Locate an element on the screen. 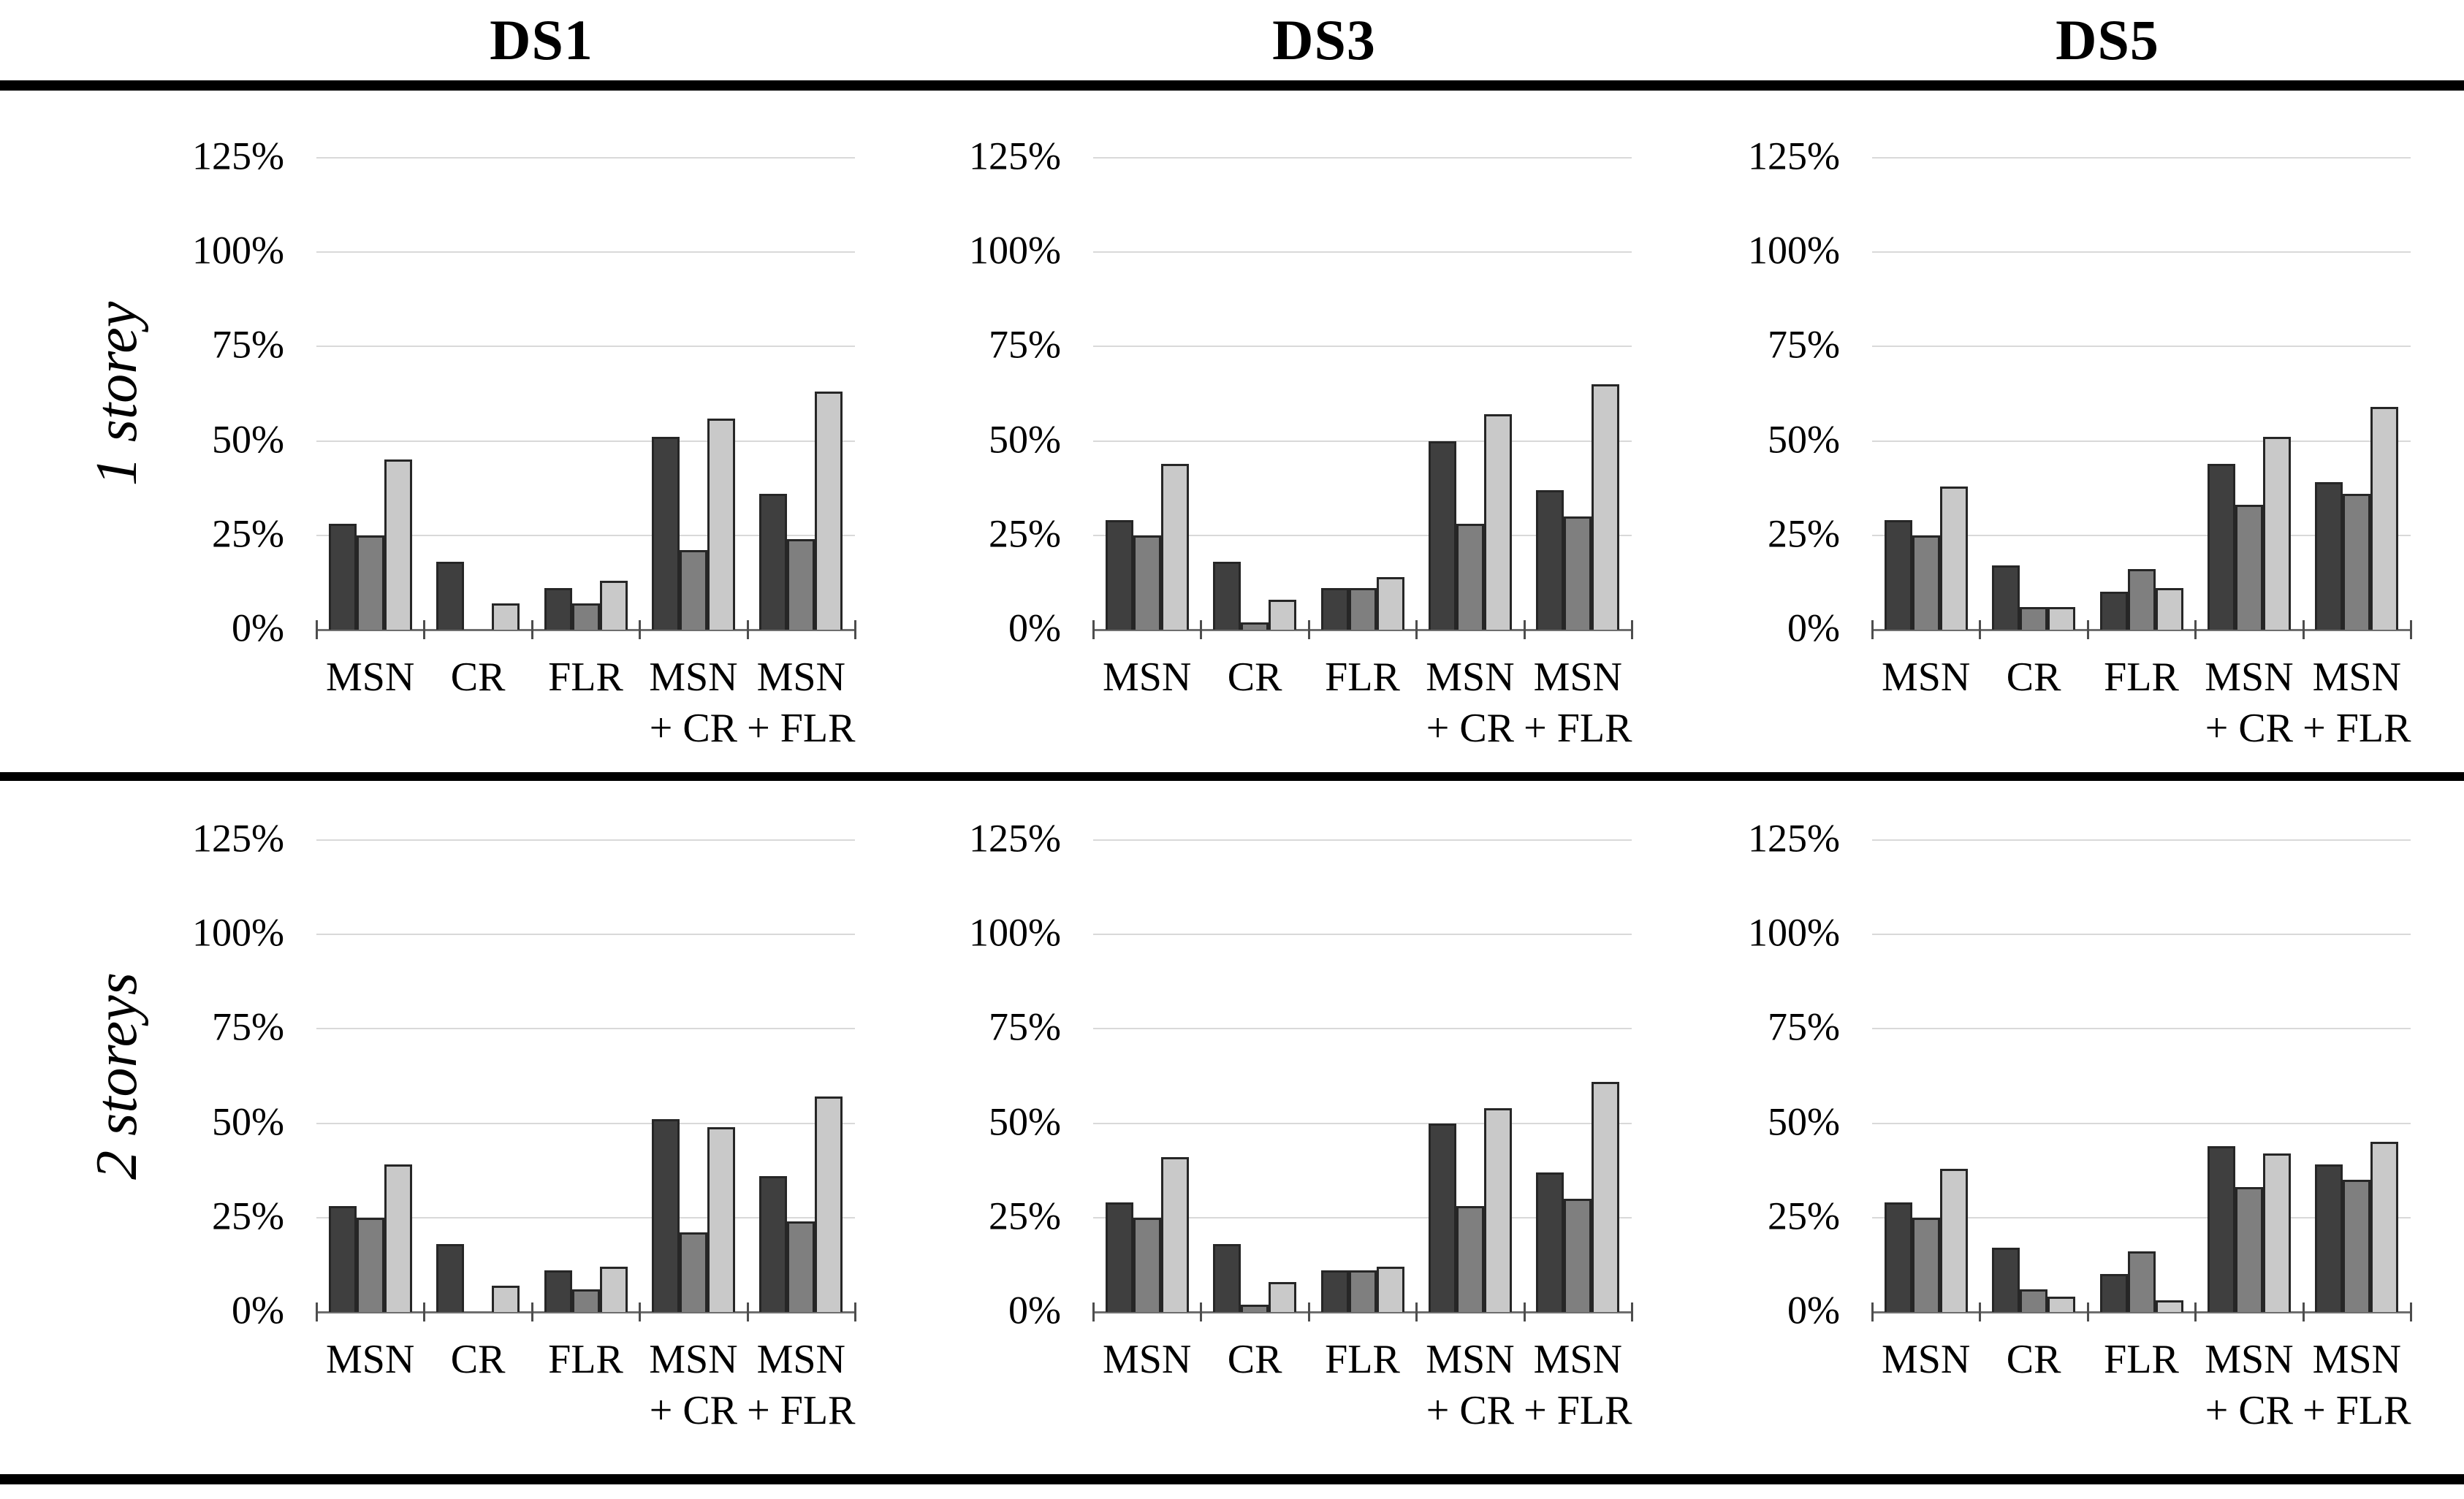  y-axis-tick-label: 25% is located at coordinates (1804, 1216).